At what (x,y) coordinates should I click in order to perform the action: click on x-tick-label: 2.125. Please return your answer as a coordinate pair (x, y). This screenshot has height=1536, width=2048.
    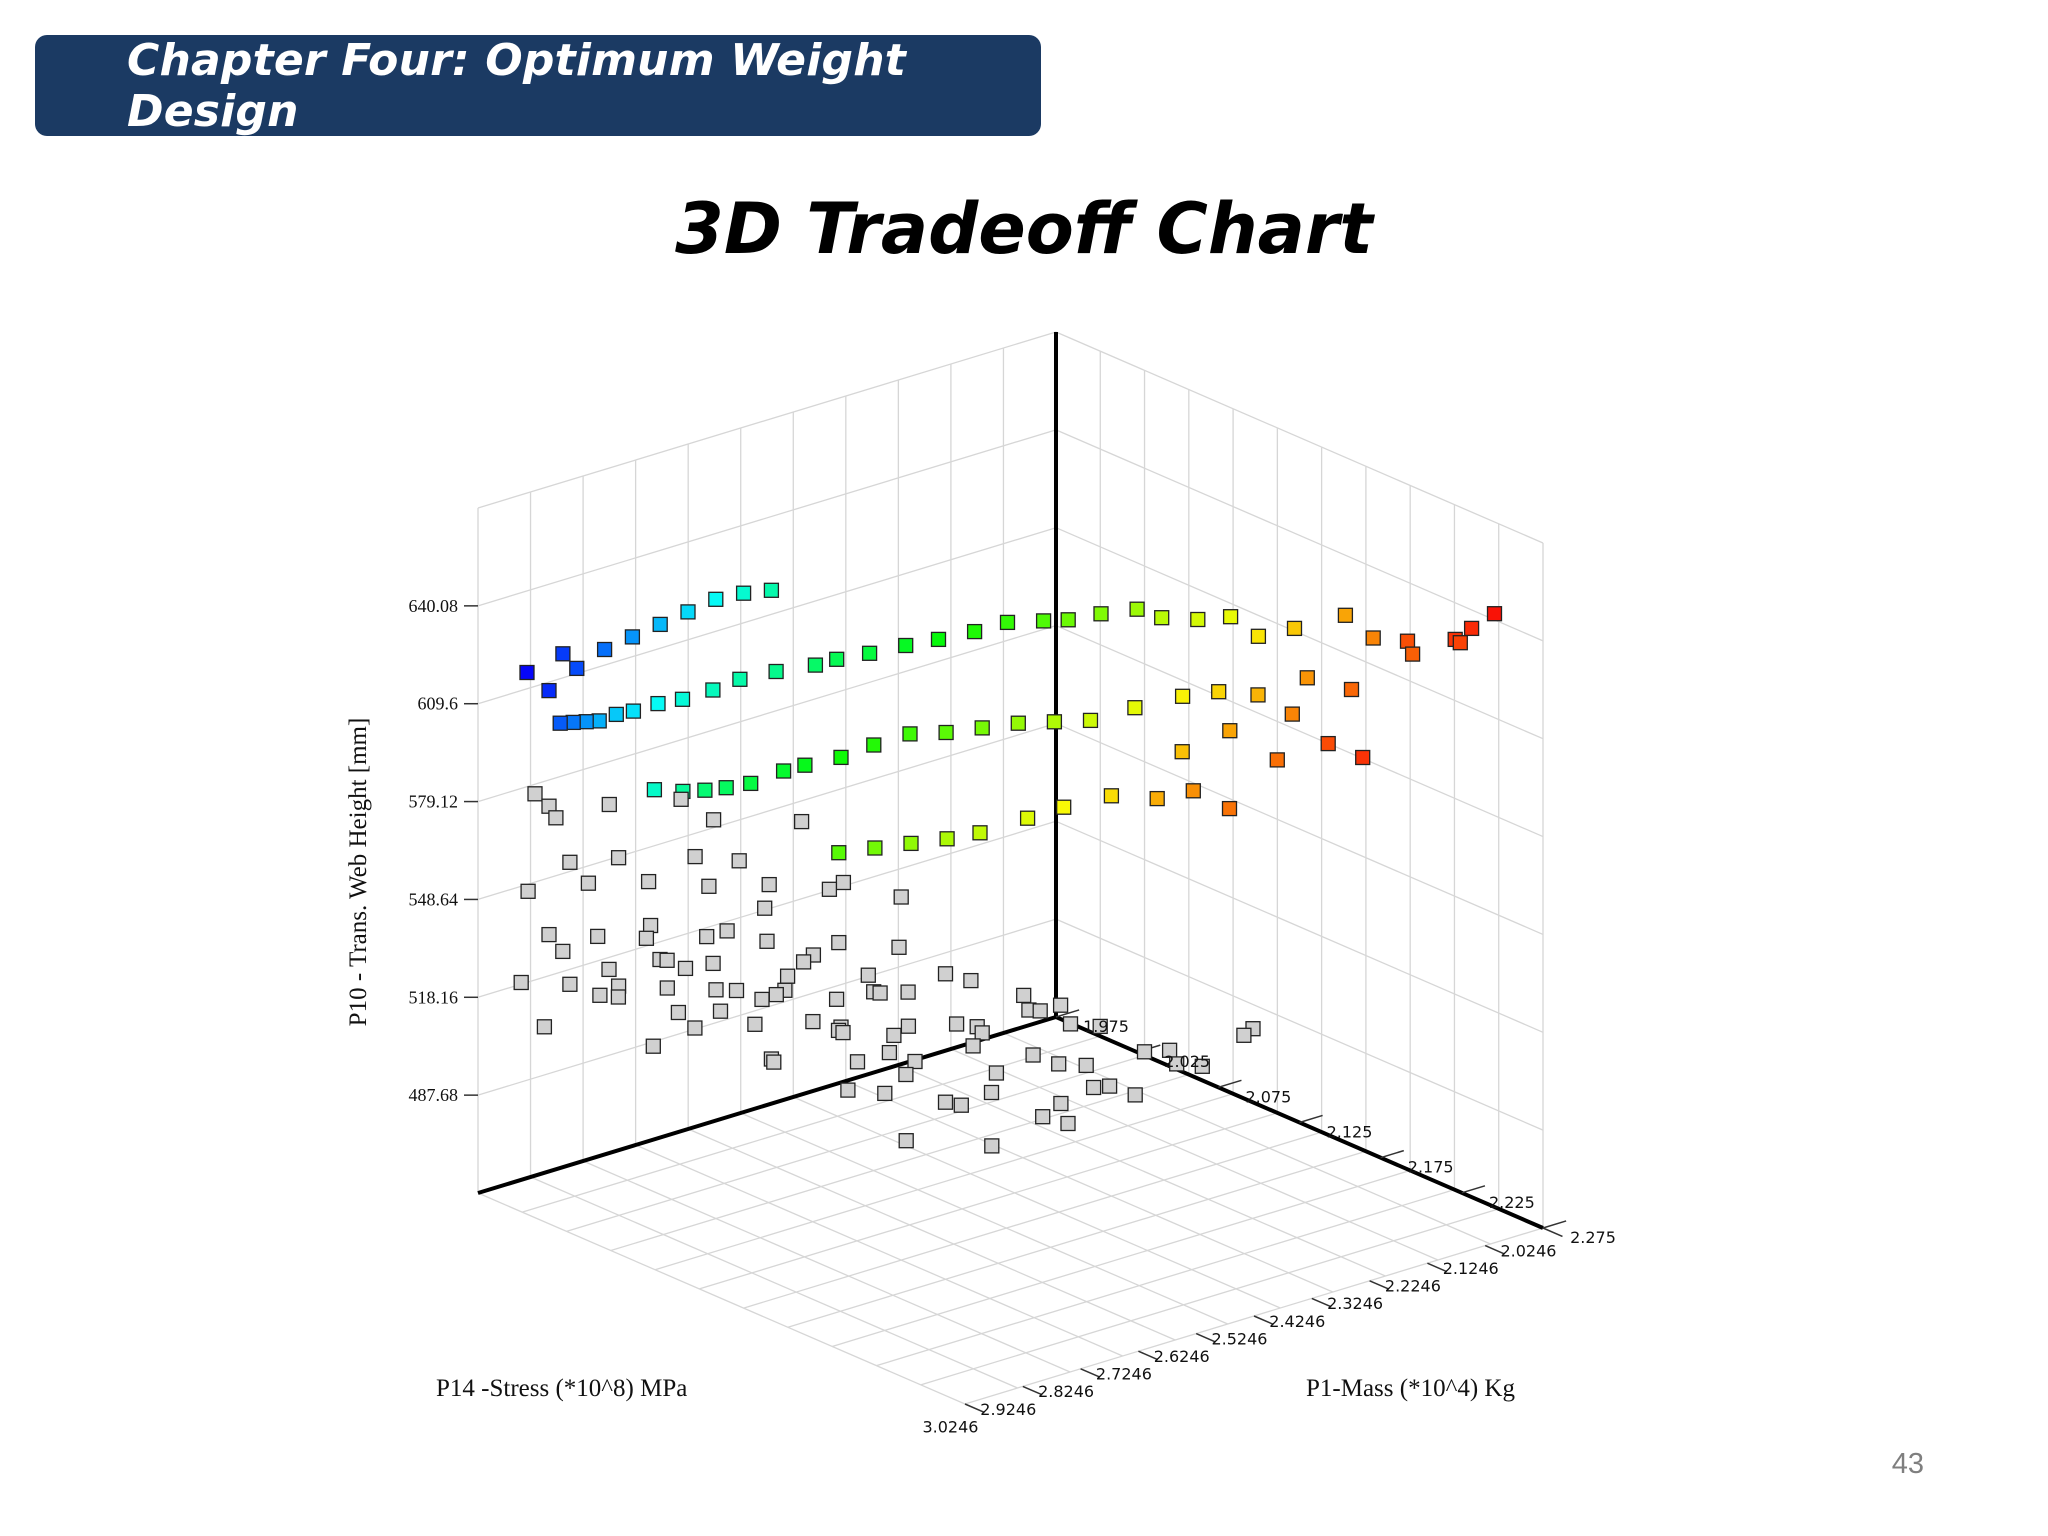
    Looking at the image, I should click on (1350, 1131).